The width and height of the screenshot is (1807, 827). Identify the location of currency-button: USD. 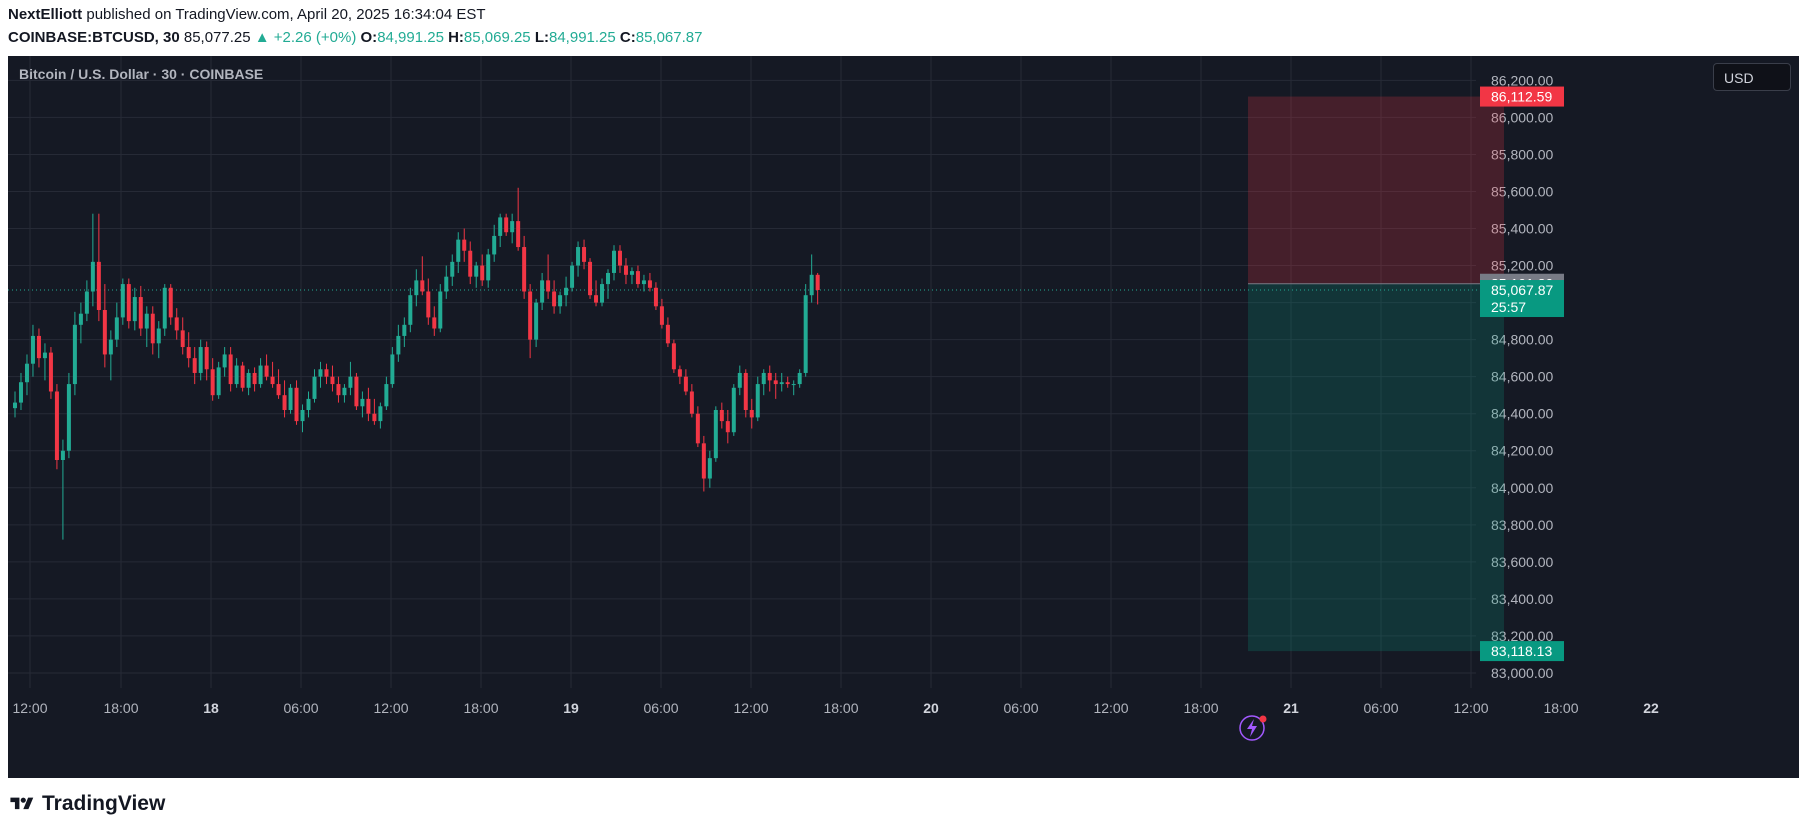
(1752, 77).